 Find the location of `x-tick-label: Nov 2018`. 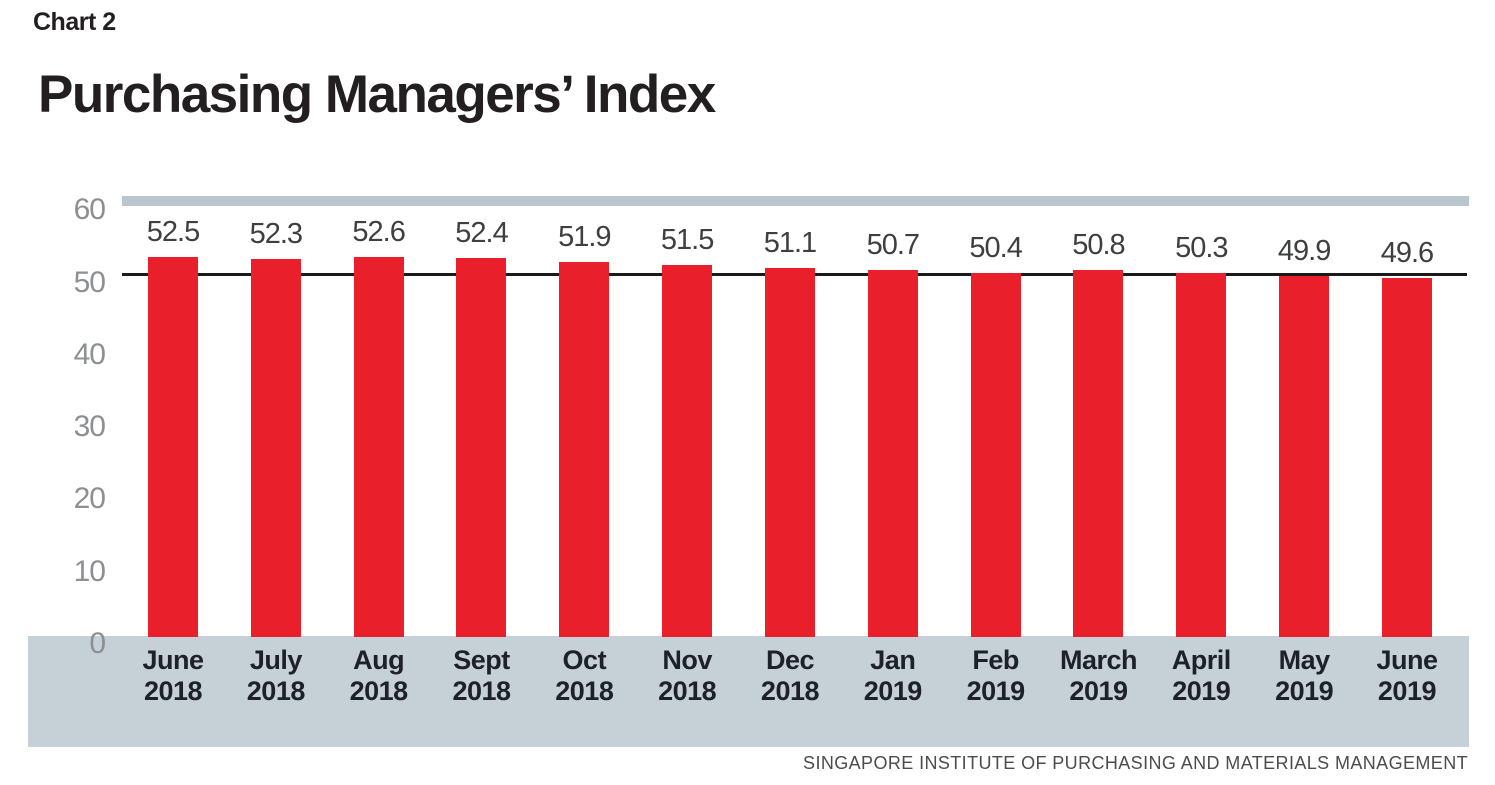

x-tick-label: Nov 2018 is located at coordinates (687, 676).